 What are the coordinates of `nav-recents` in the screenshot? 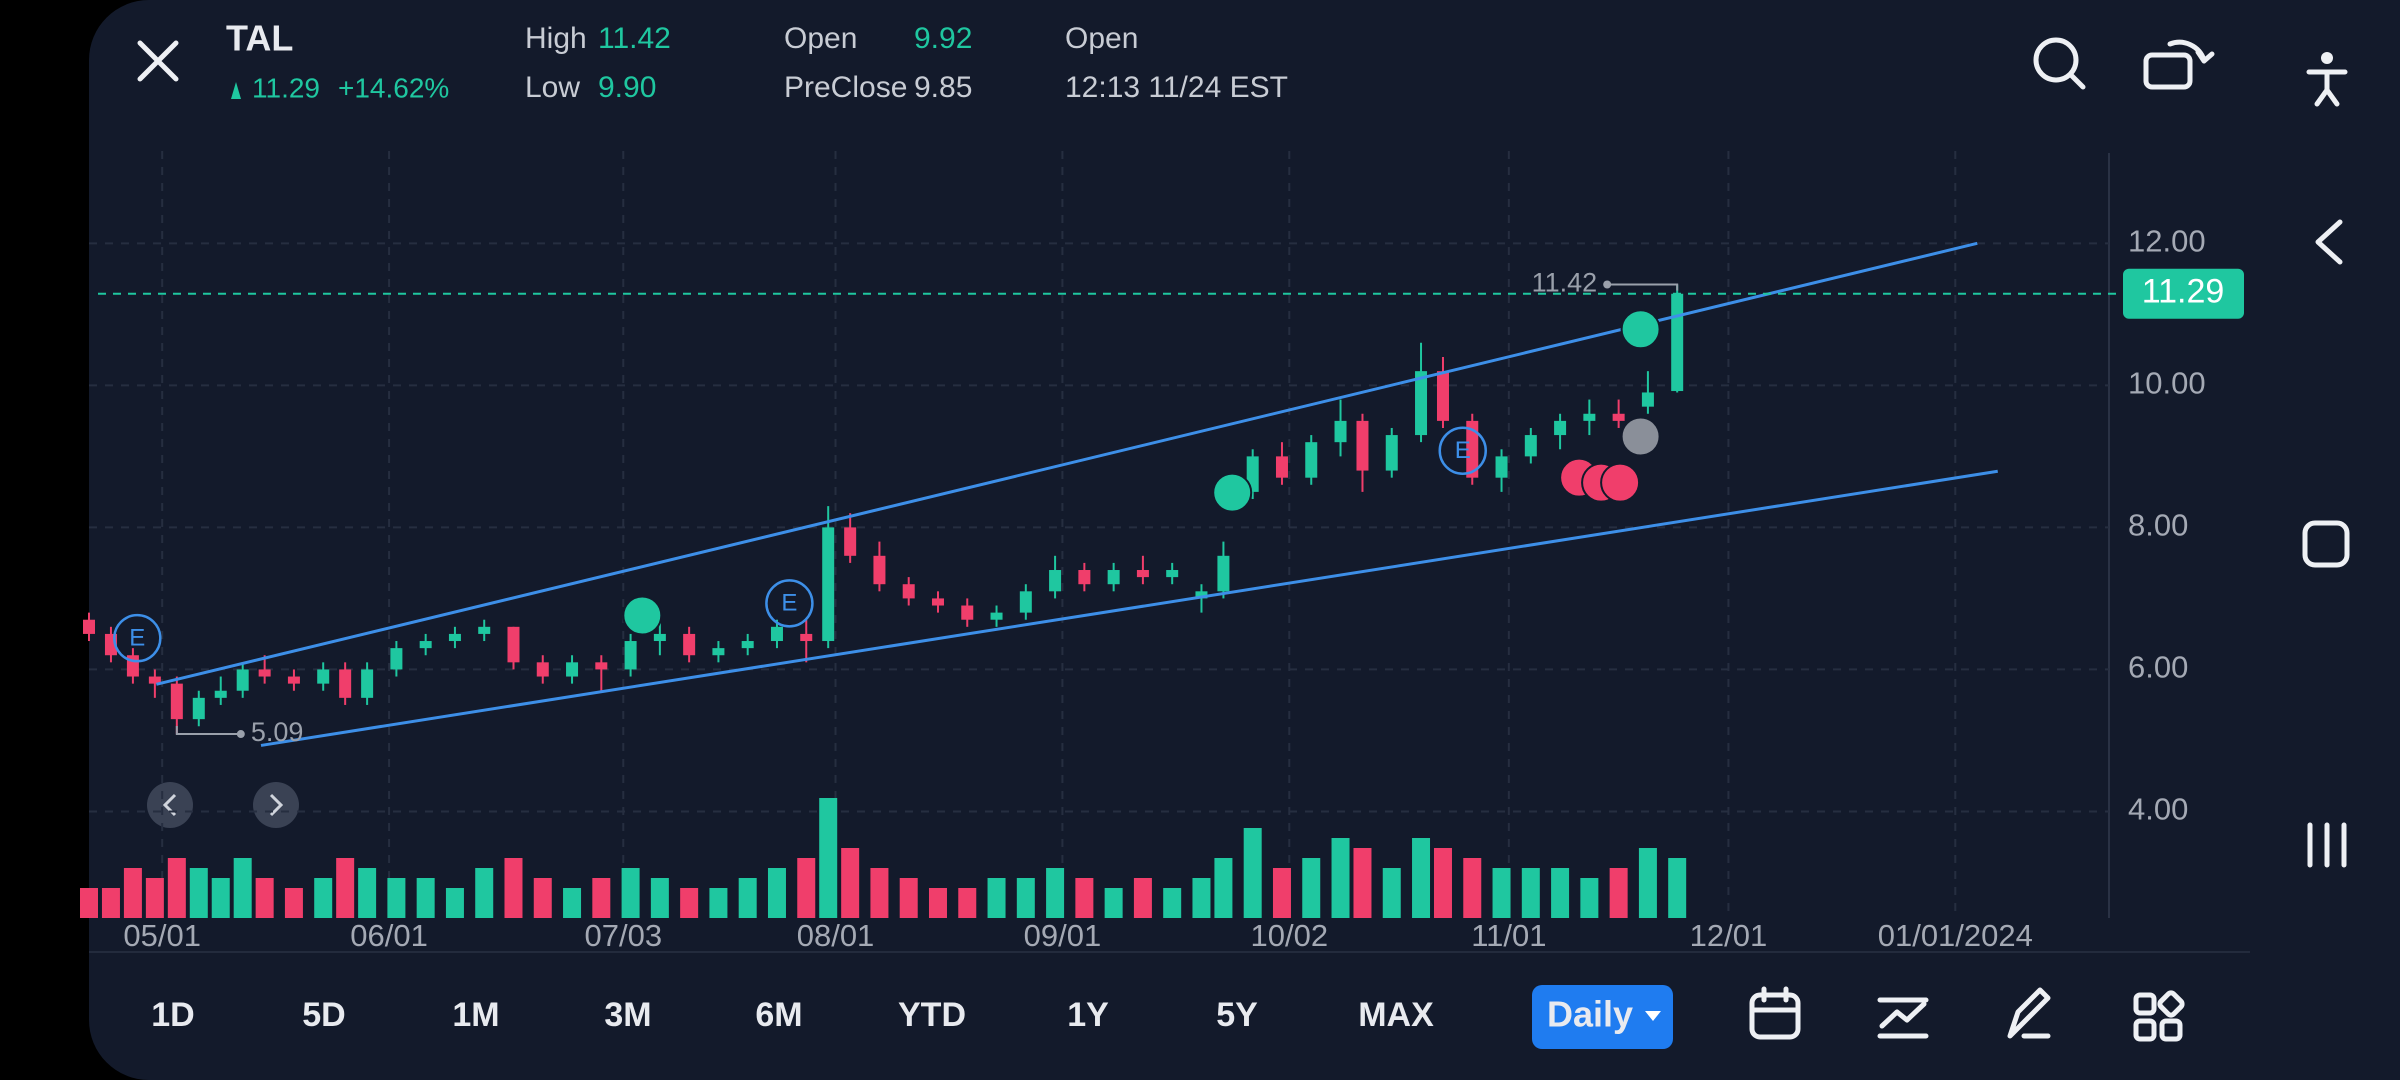 It's located at (2327, 845).